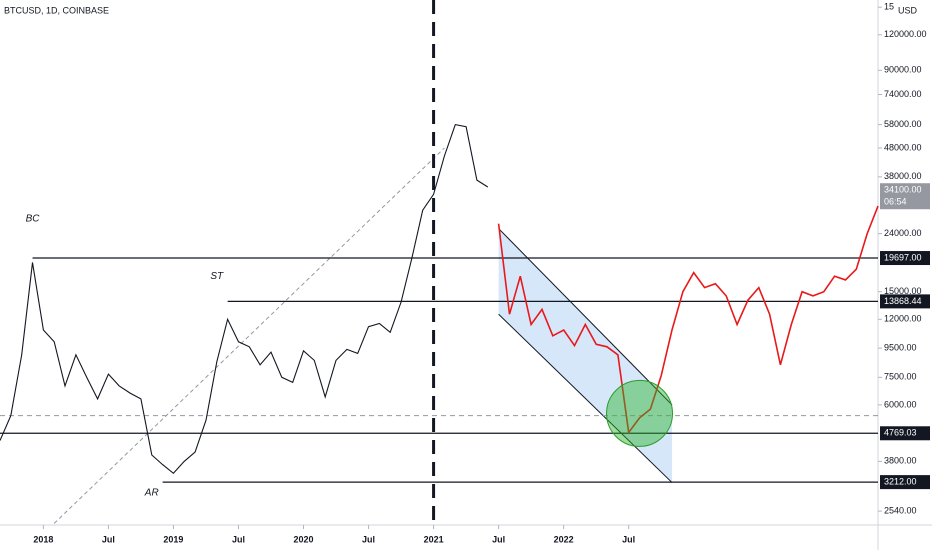 The image size is (932, 550). I want to click on x-tick-label: 2021, so click(434, 539).